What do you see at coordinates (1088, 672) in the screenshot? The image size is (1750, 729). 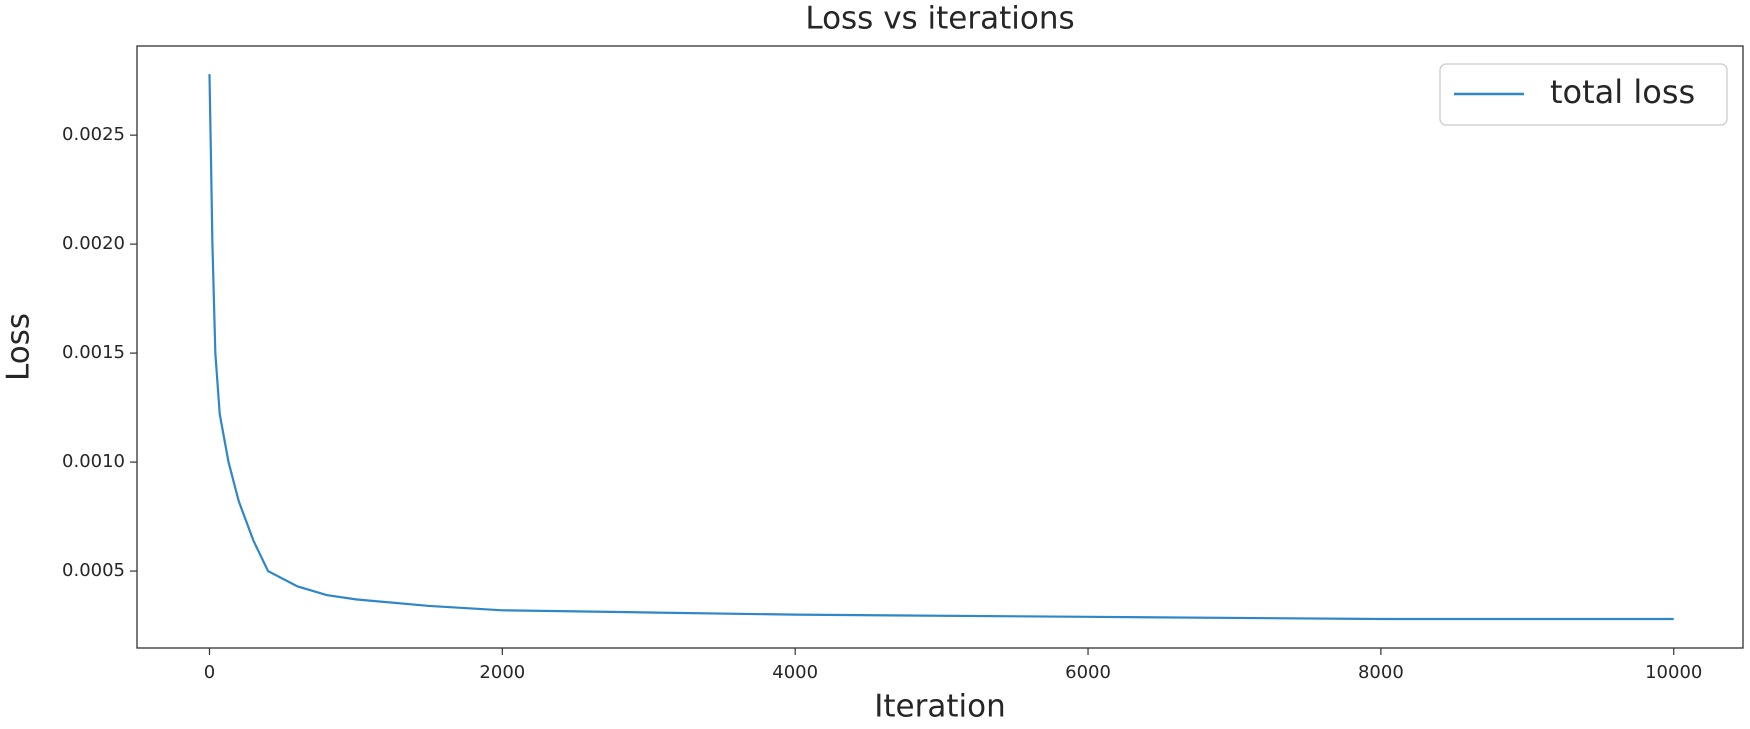 I see `x-tick-label: 6000` at bounding box center [1088, 672].